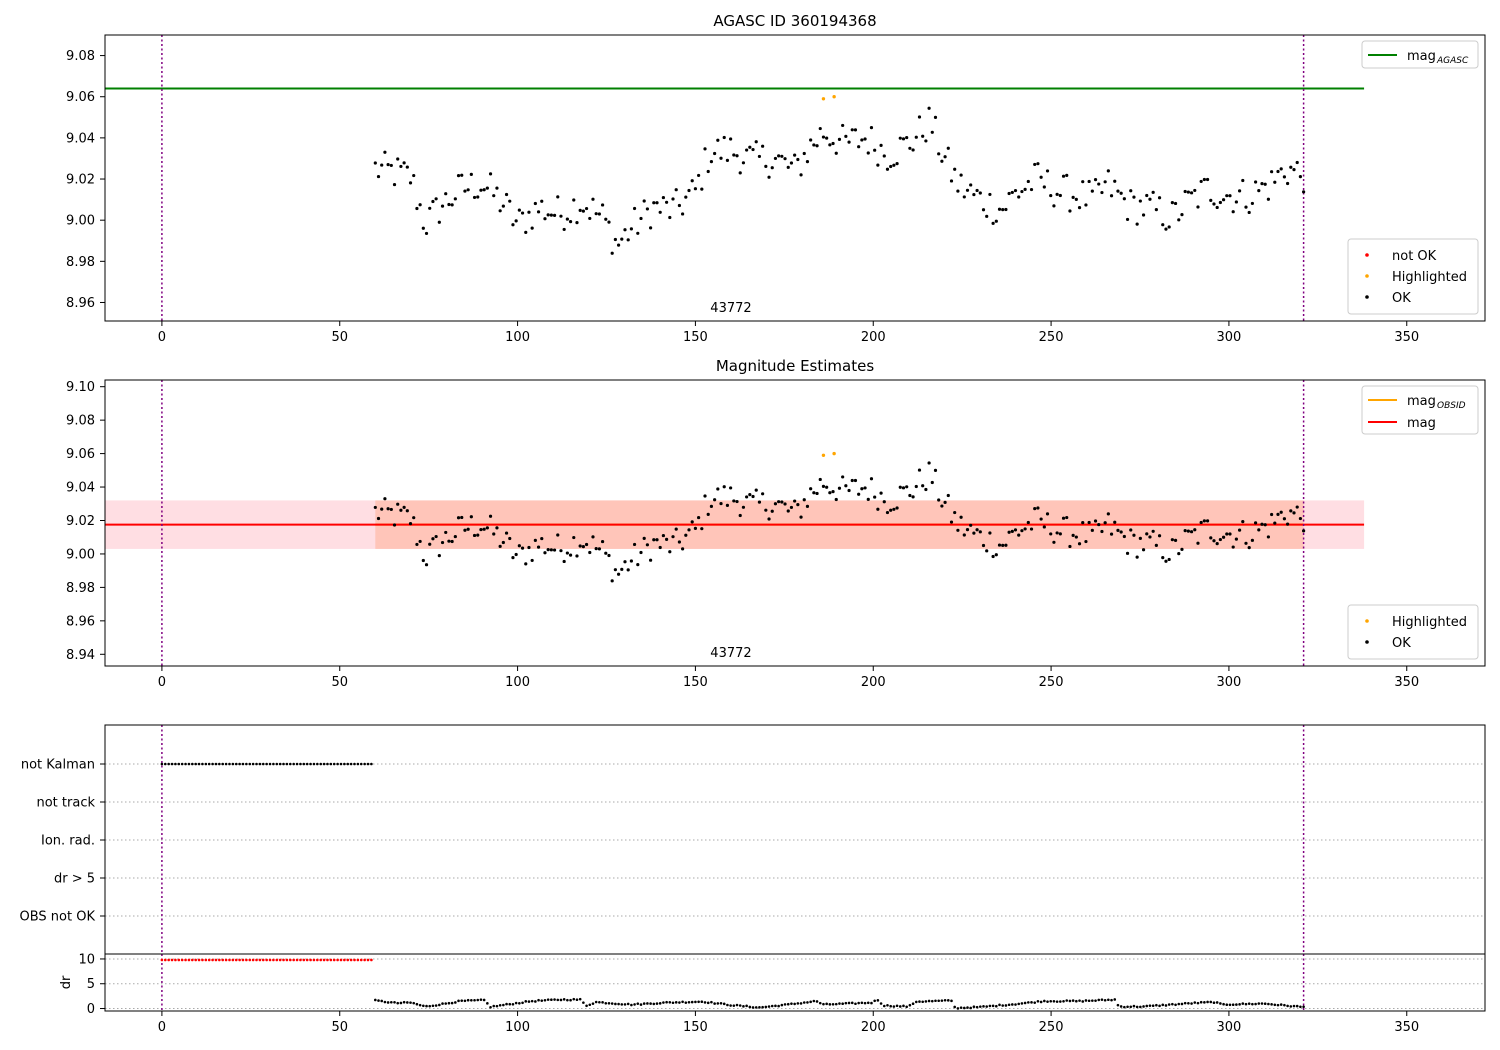  Describe the element at coordinates (1421, 401) in the screenshot. I see `legend-line-label: mag` at that location.